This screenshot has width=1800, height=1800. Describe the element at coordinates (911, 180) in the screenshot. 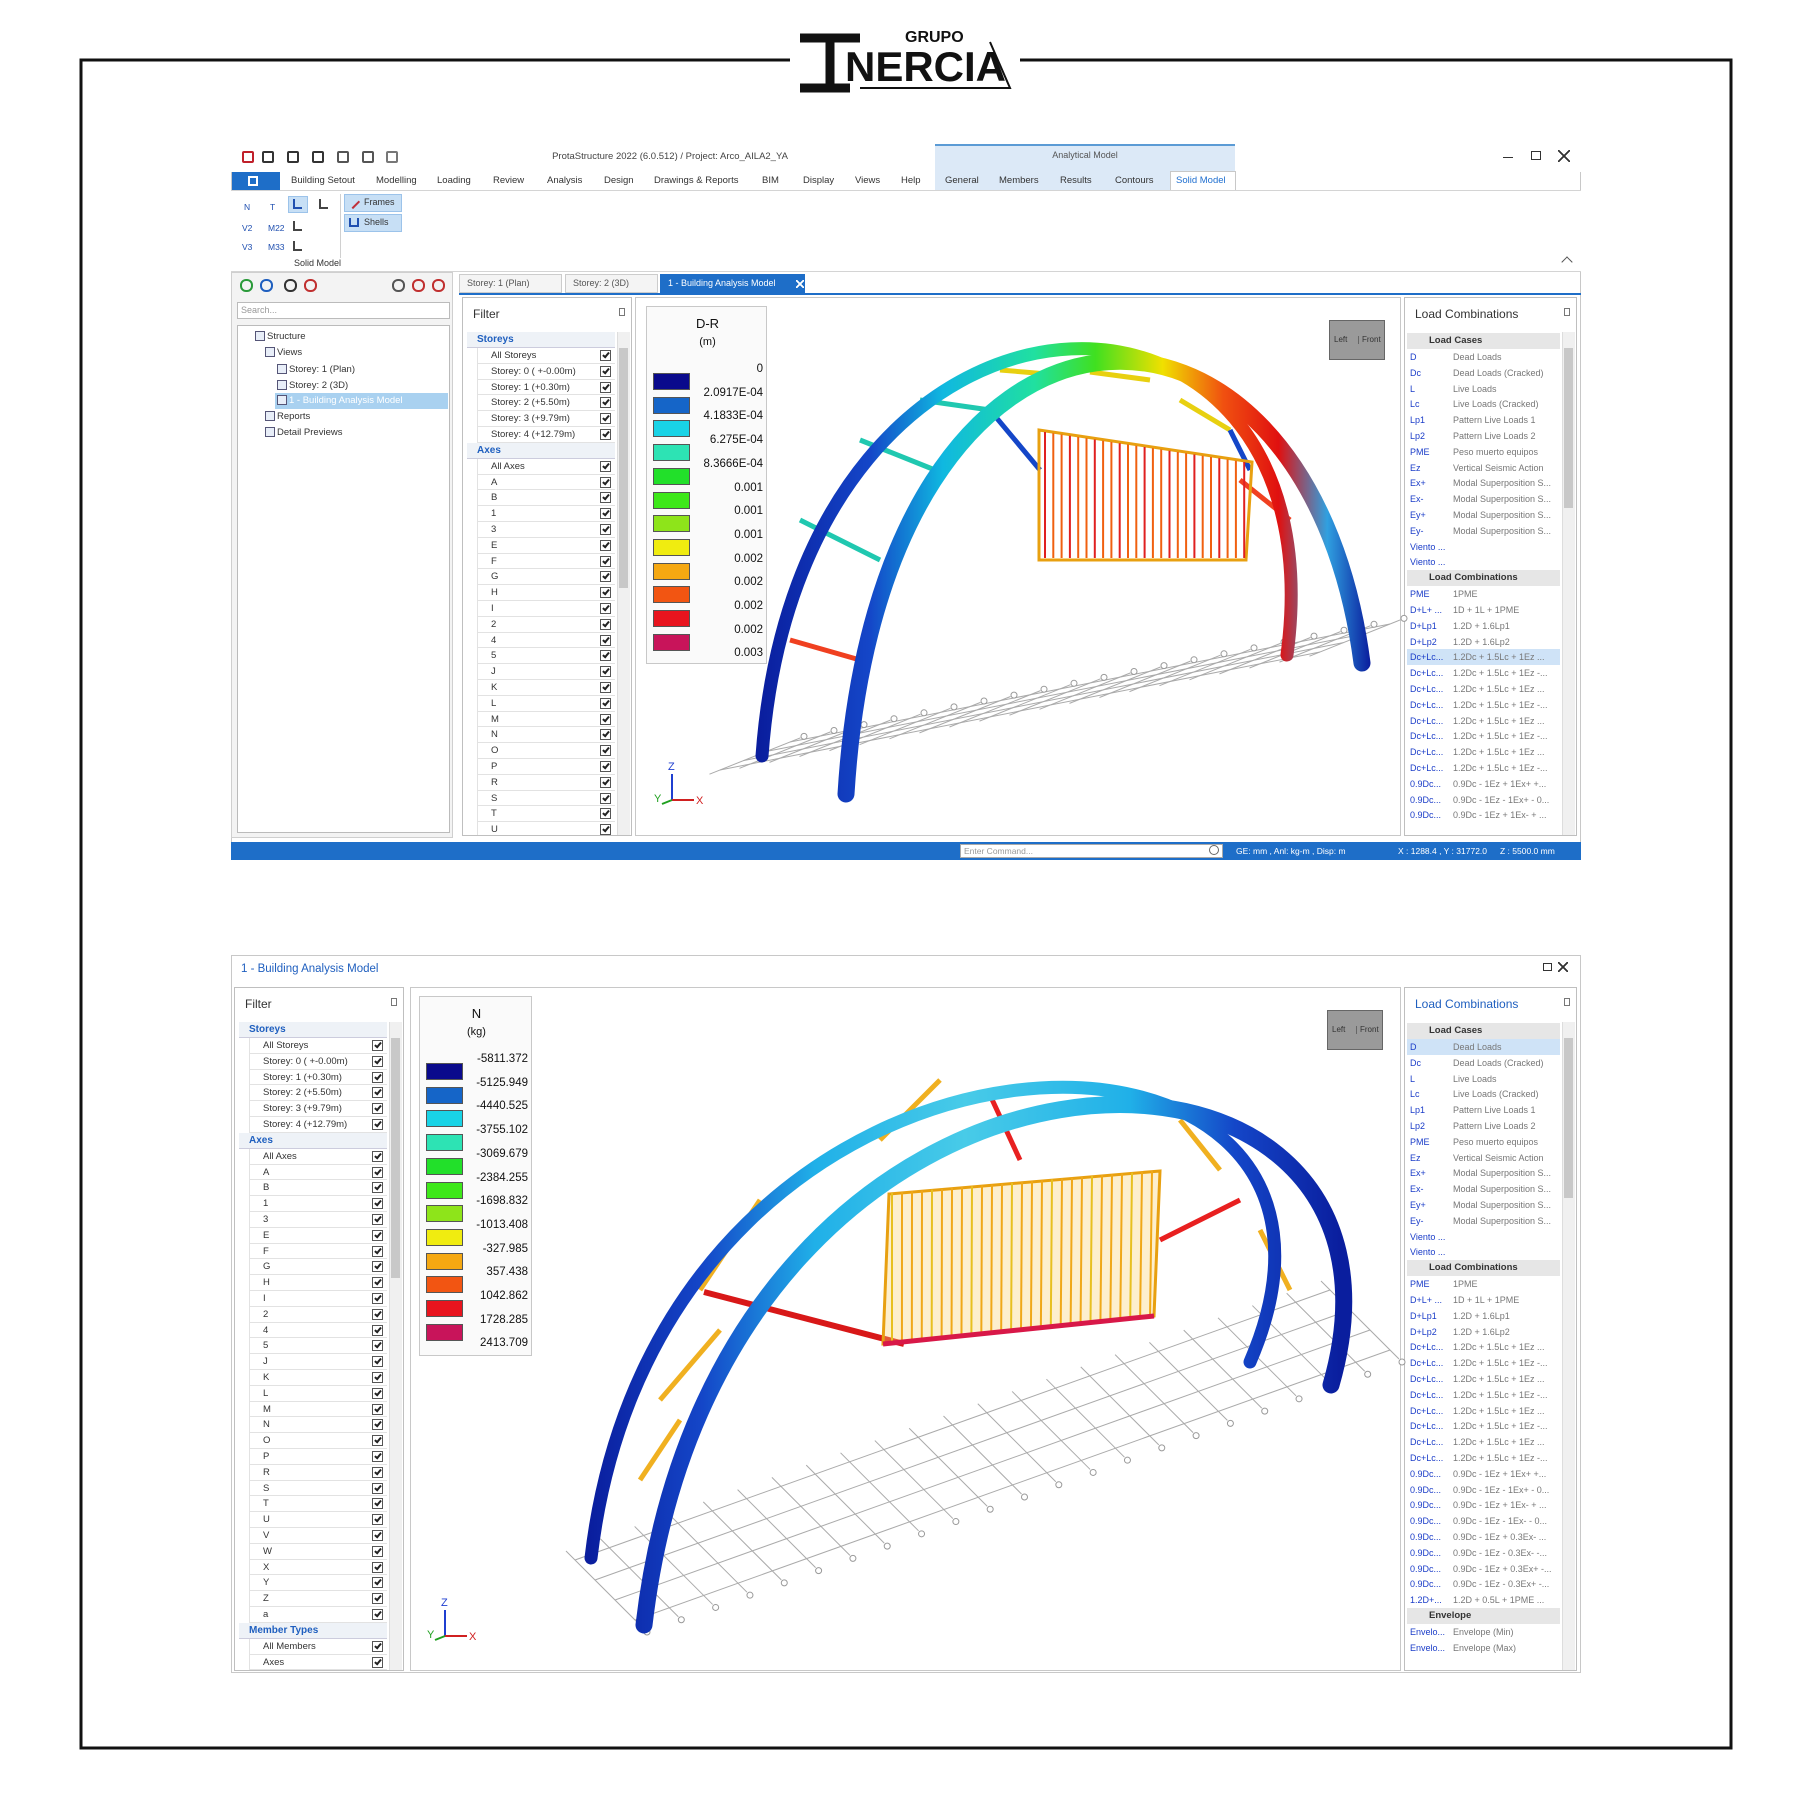

I see `ribbon-tab: Help` at that location.